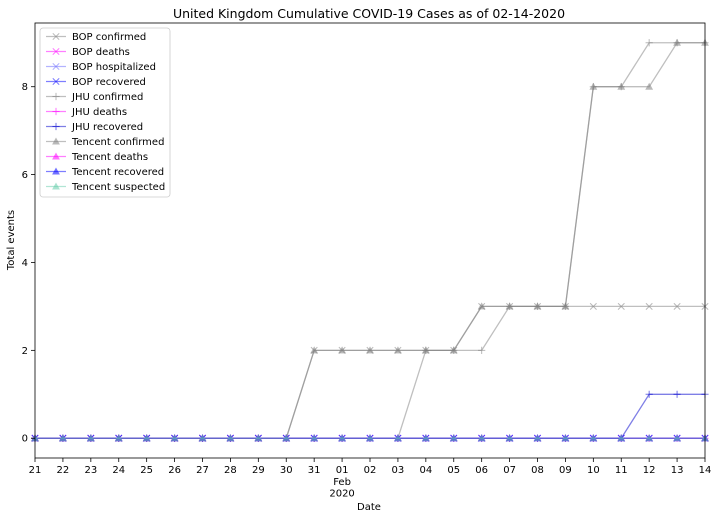 The image size is (717, 519). What do you see at coordinates (425, 470) in the screenshot?
I see `x-tick-label: 04` at bounding box center [425, 470].